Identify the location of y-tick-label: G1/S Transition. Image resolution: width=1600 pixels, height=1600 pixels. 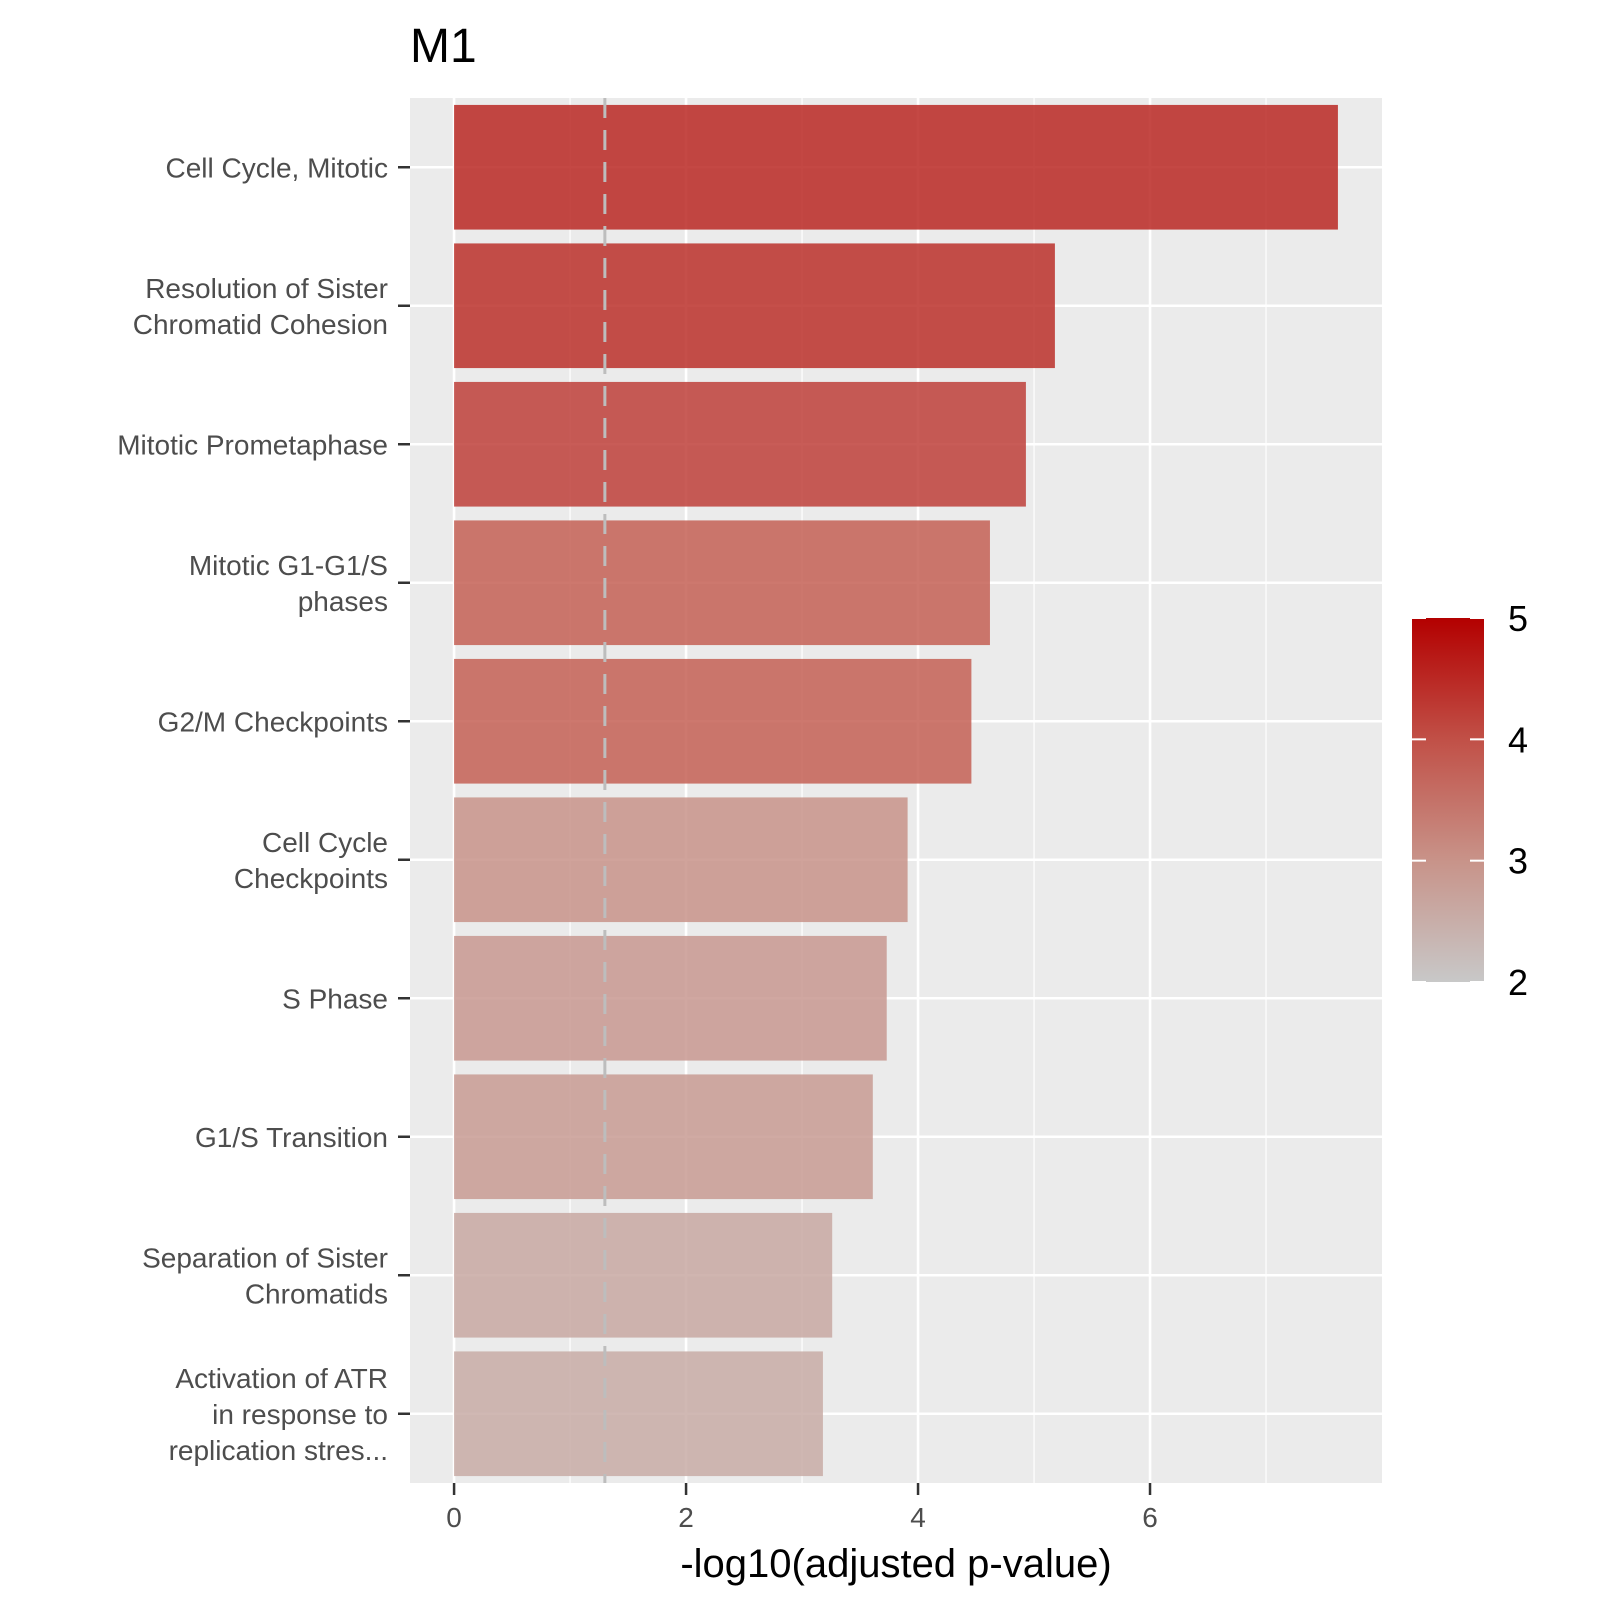
(291, 1137).